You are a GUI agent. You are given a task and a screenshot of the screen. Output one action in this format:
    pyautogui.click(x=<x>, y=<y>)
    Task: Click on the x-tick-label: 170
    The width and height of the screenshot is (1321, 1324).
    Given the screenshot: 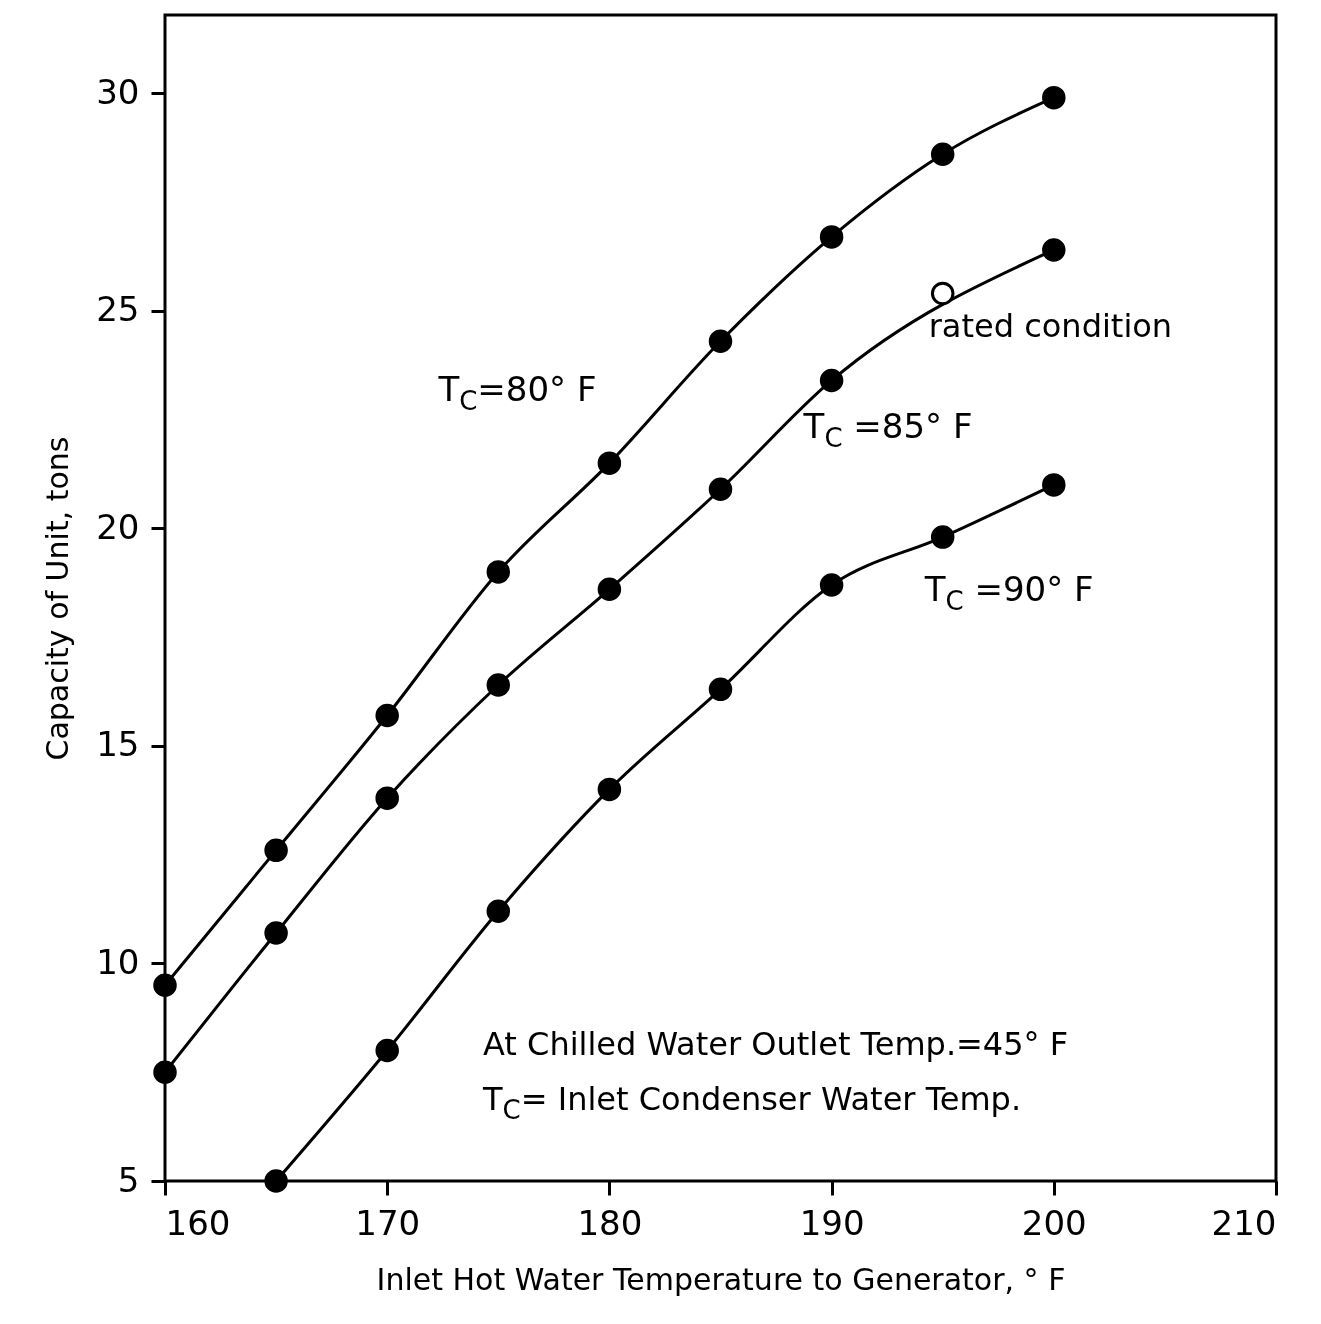 What is the action you would take?
    pyautogui.click(x=388, y=1222)
    